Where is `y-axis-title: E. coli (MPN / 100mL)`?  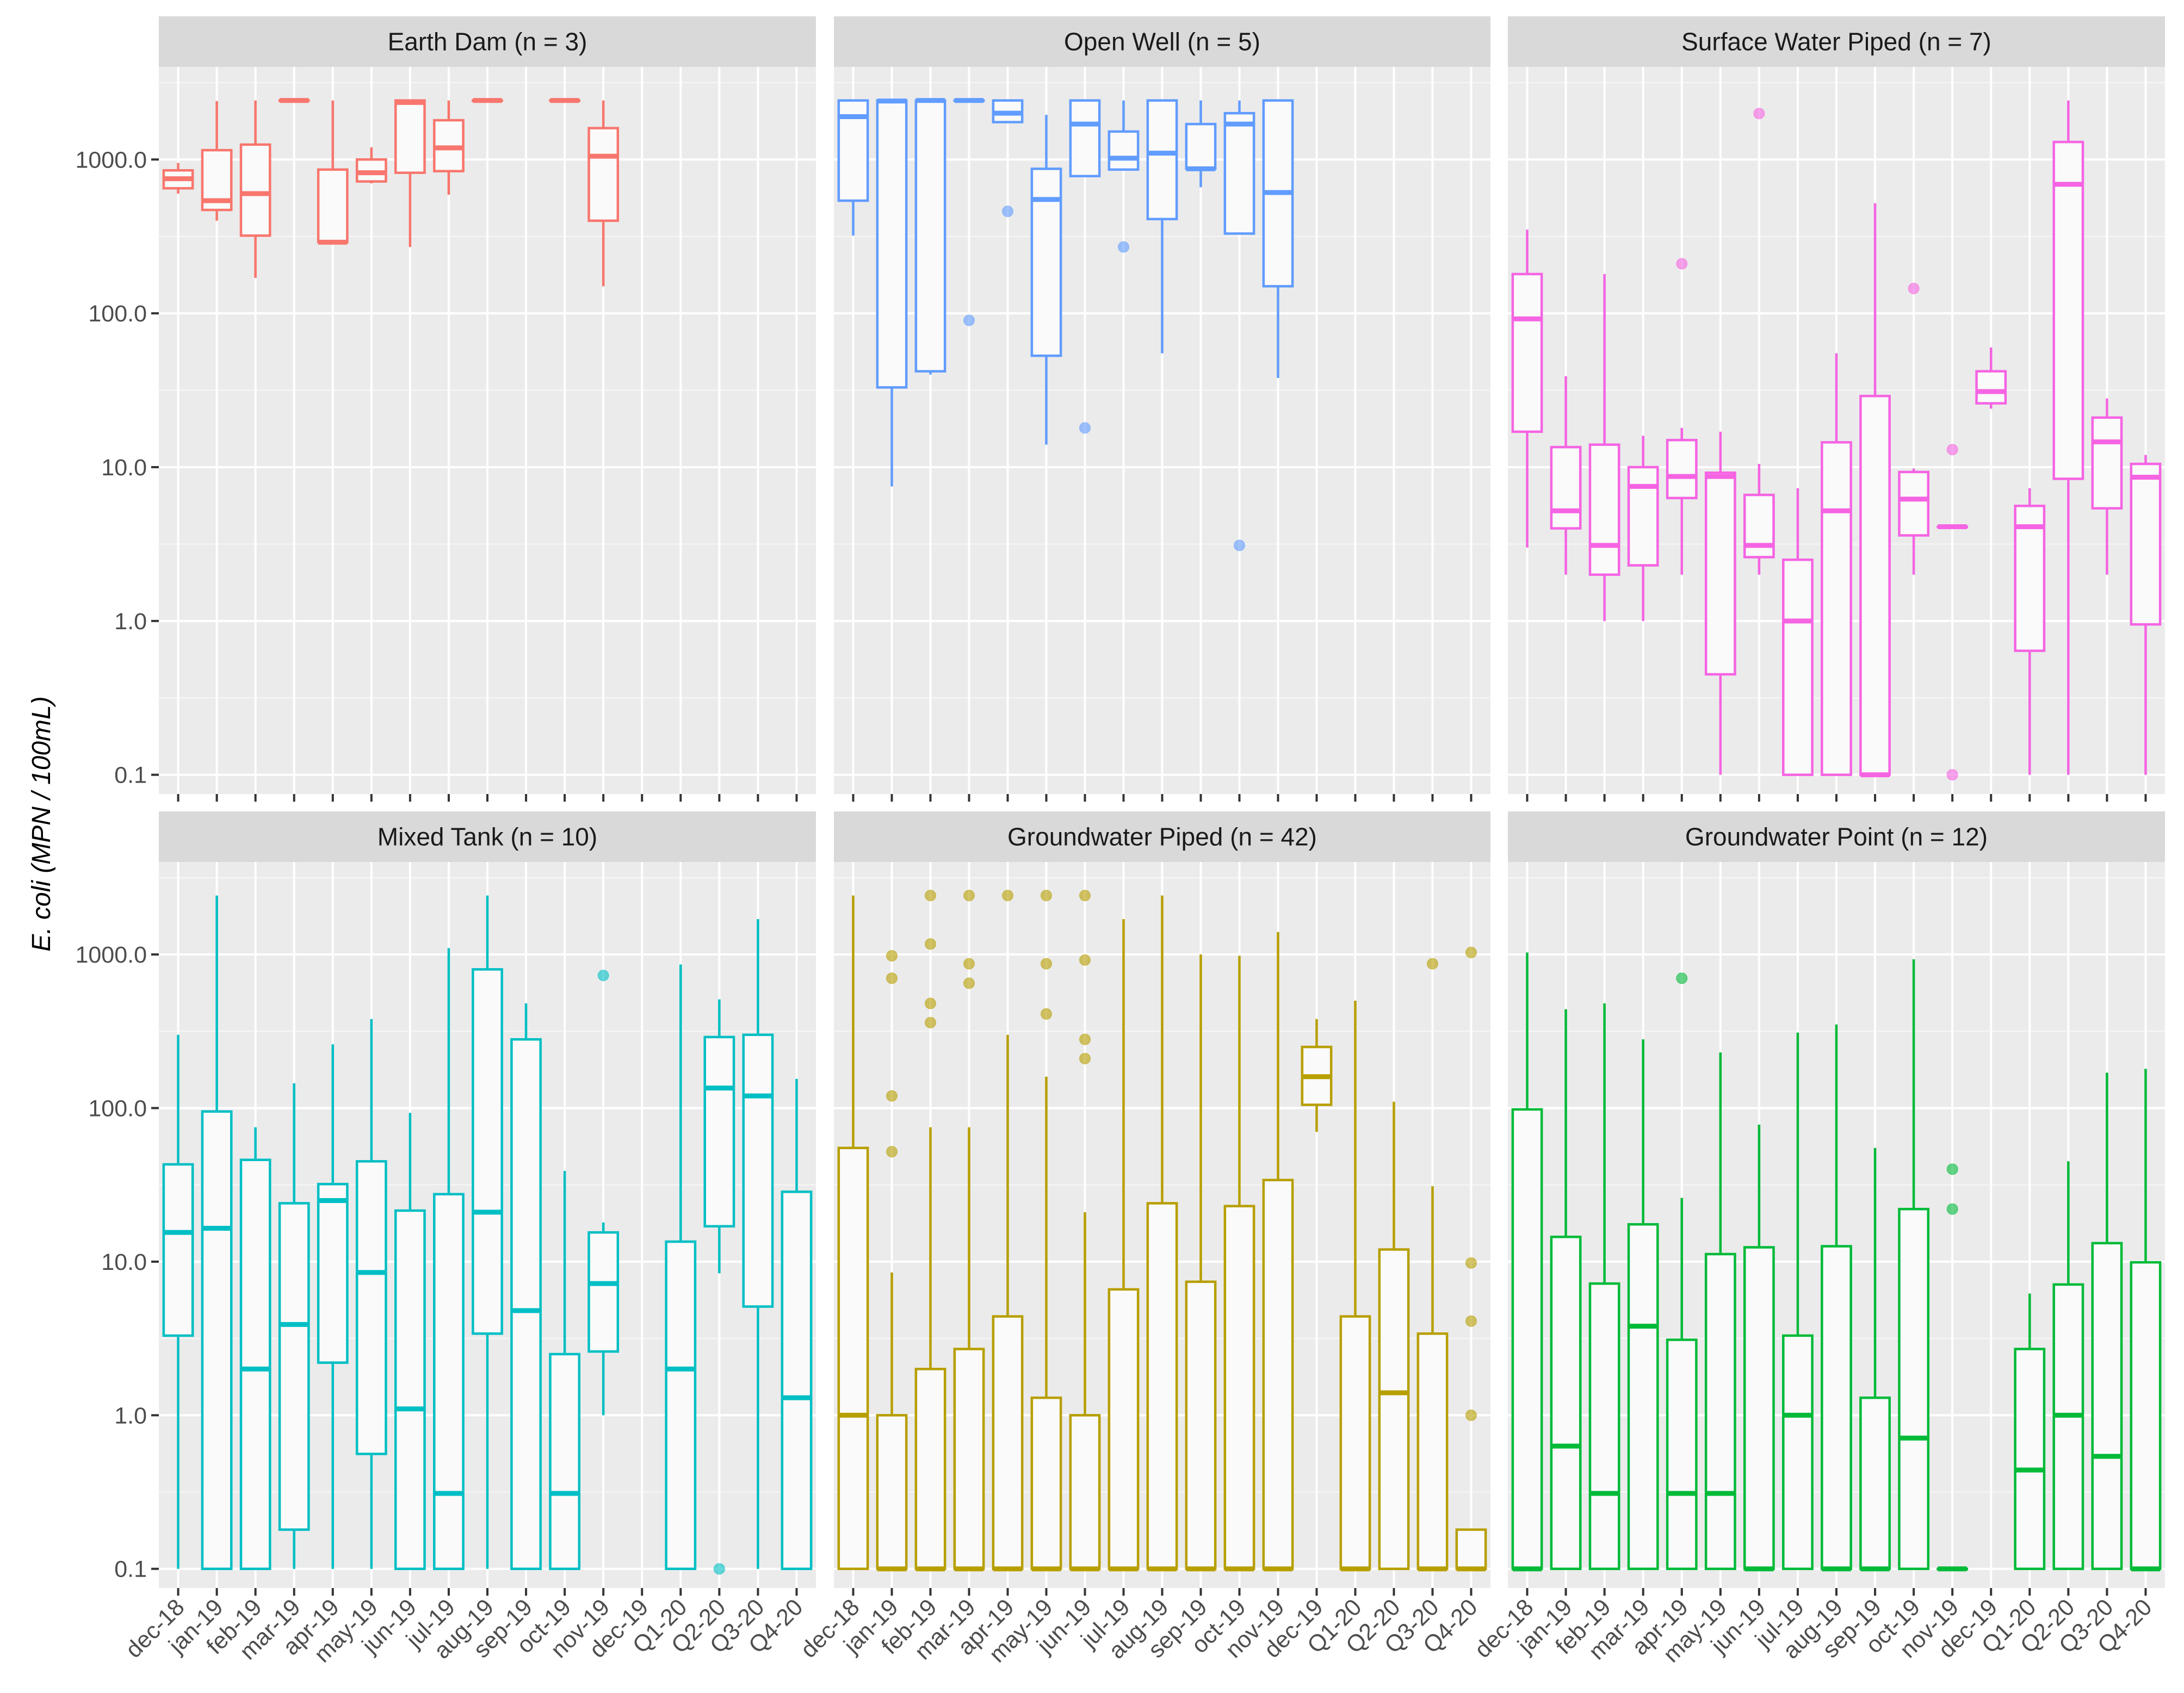 y-axis-title: E. coli (MPN / 100mL) is located at coordinates (41, 823).